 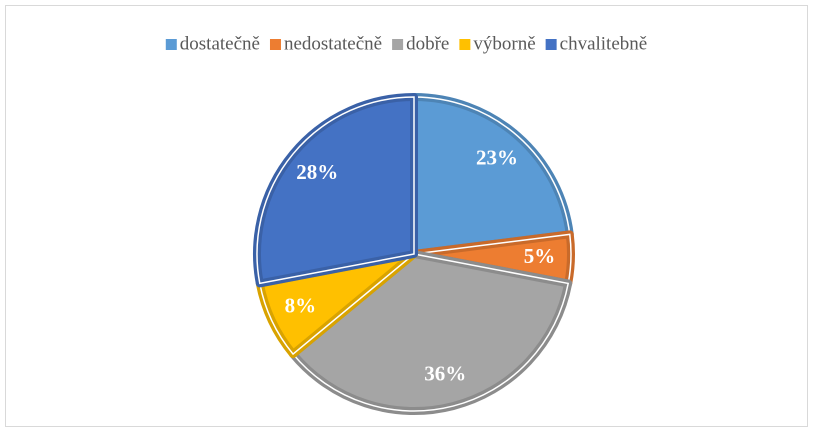 What do you see at coordinates (504, 43) in the screenshot?
I see `legend-label: výborně` at bounding box center [504, 43].